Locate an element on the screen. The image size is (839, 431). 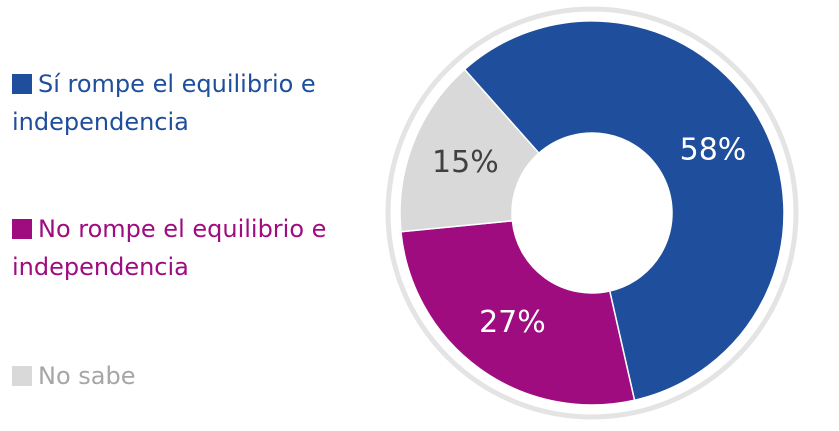
legend-label: Sí rompe el equilibrio e independencia is located at coordinates (164, 103).